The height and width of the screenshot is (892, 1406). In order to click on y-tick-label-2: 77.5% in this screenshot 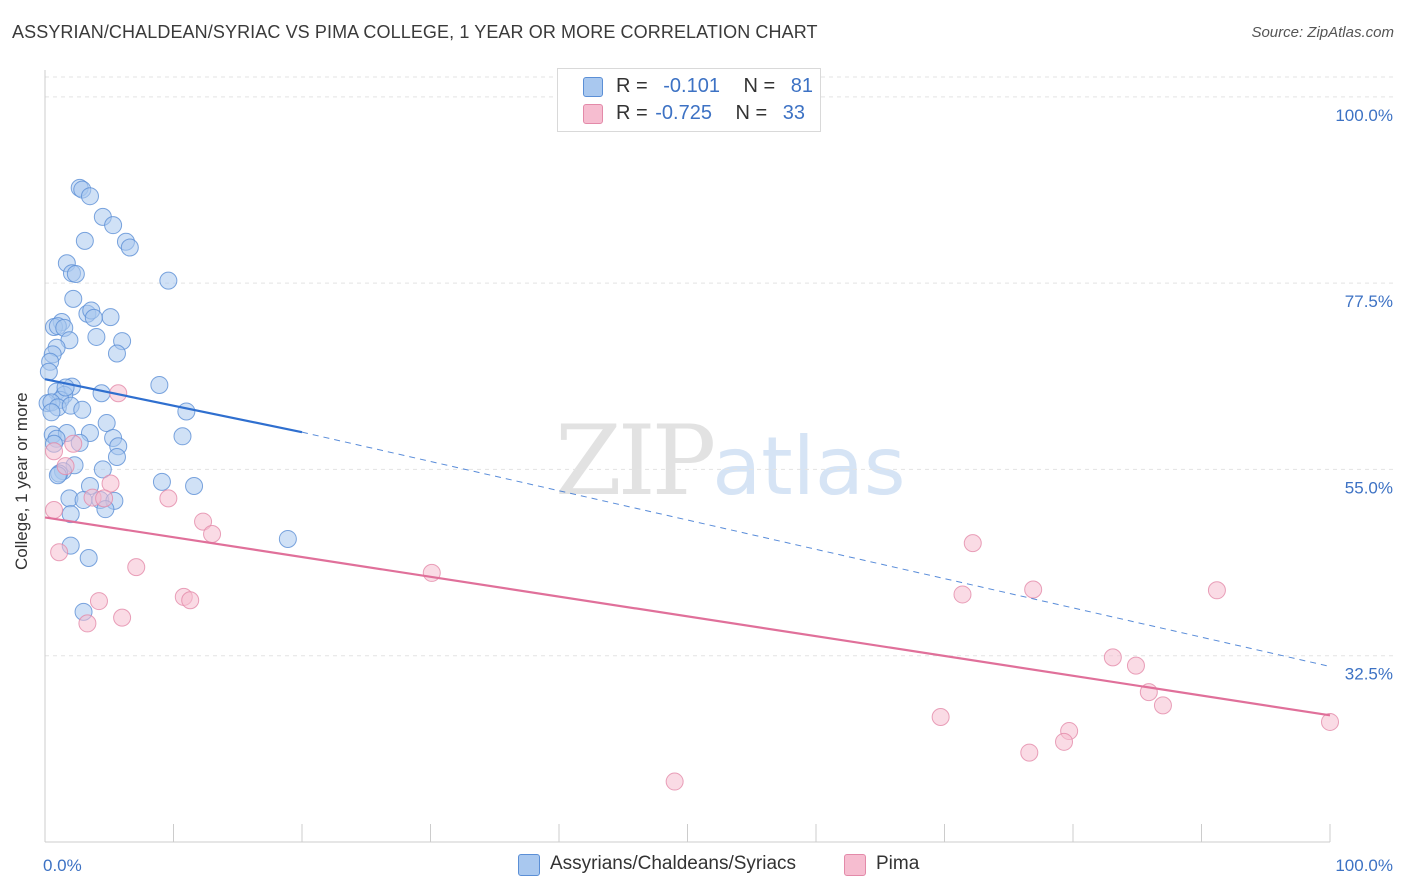, I will do `click(1369, 301)`.